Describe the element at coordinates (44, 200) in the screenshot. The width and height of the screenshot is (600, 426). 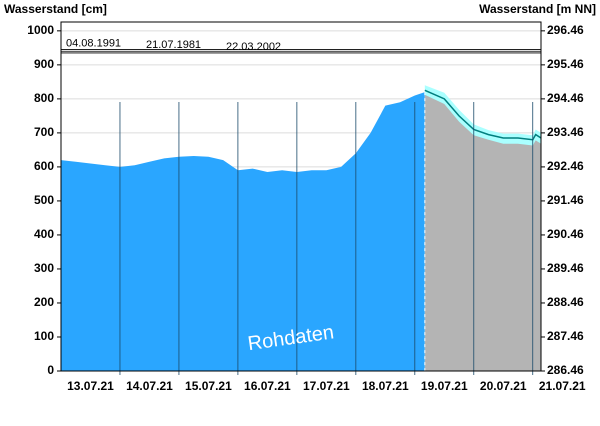
I see `y-tick-label: 500` at that location.